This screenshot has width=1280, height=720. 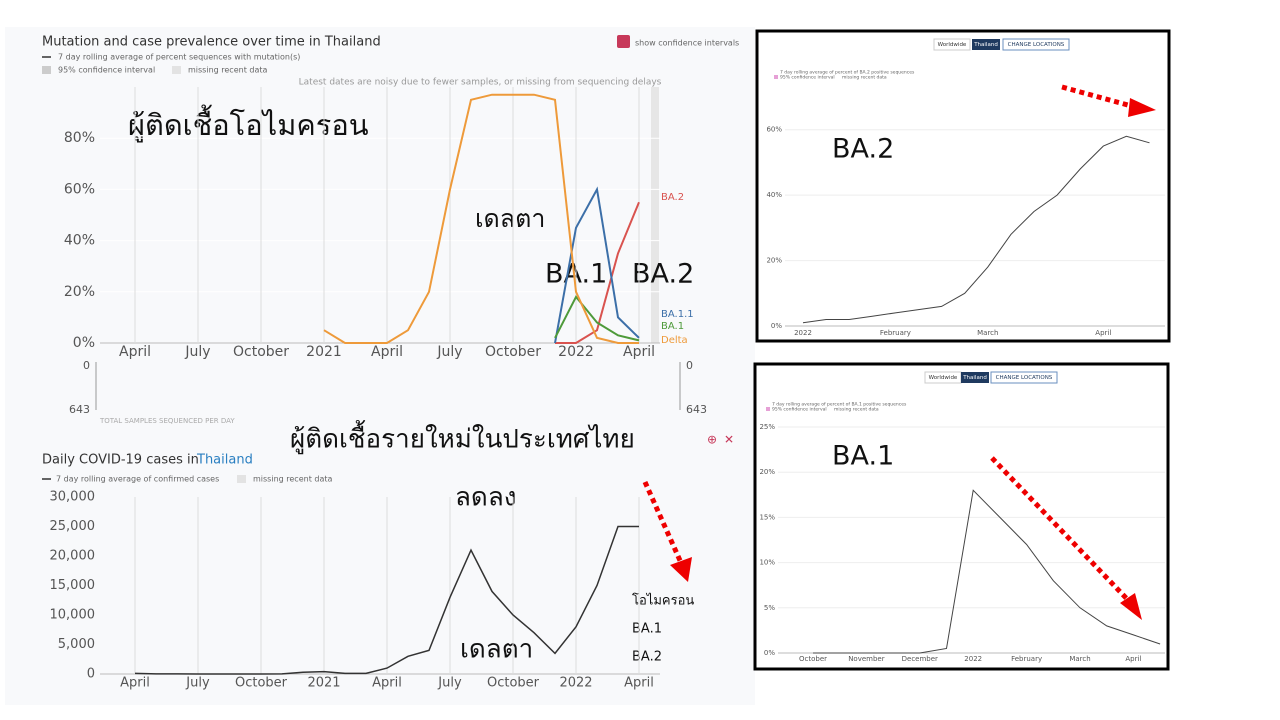 What do you see at coordinates (485, 498) in the screenshot?
I see `annotation: ลดลง` at bounding box center [485, 498].